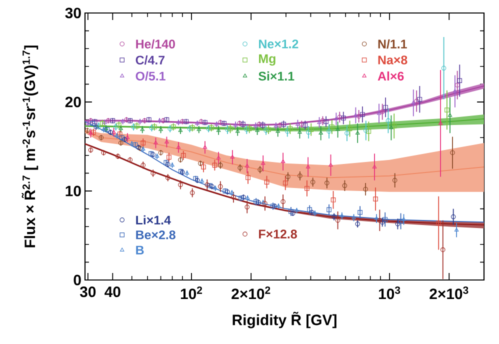 This screenshot has width=499, height=344. Describe the element at coordinates (191, 293) in the screenshot. I see `x-tick-label: 10$^{2}$` at that location.